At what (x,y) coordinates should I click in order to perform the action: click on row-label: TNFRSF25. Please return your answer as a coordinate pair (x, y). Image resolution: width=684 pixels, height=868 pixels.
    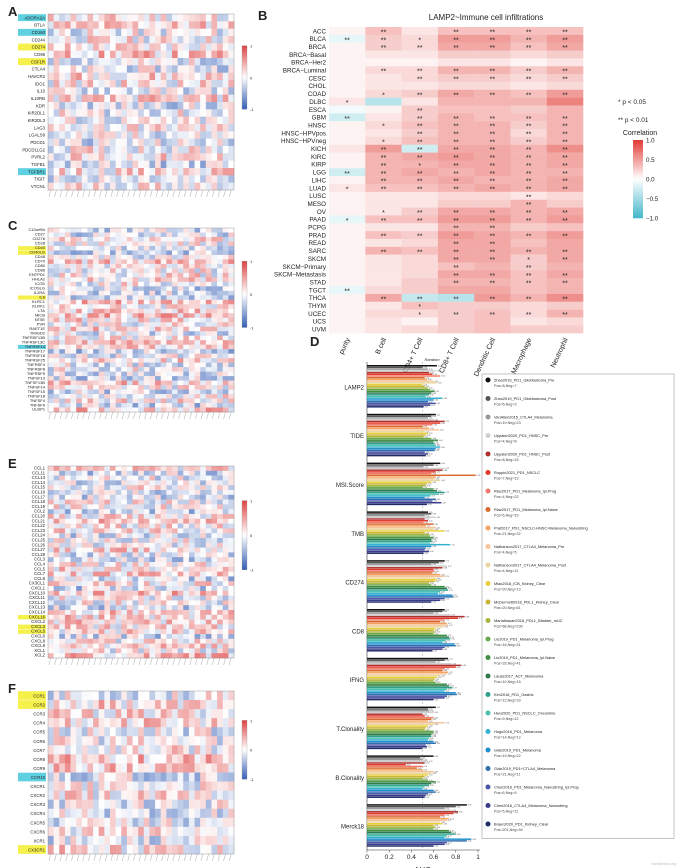
    Looking at the image, I should click on (35, 359).